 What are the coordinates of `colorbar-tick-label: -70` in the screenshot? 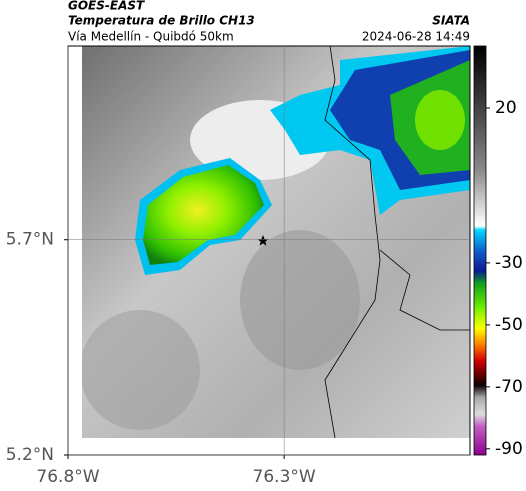 It's located at (509, 387).